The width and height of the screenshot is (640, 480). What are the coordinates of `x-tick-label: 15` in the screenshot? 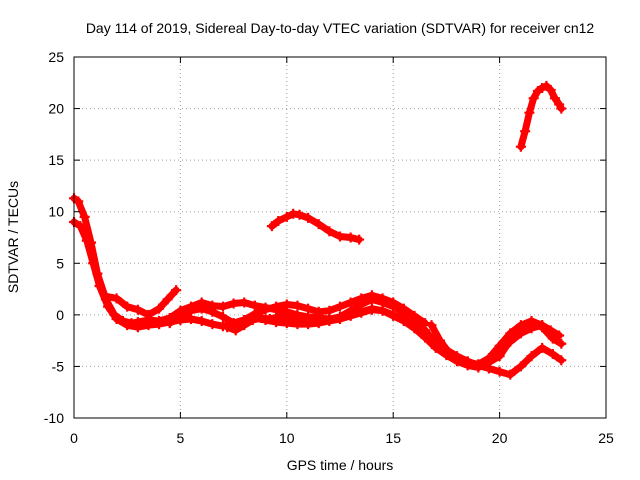 It's located at (393, 438).